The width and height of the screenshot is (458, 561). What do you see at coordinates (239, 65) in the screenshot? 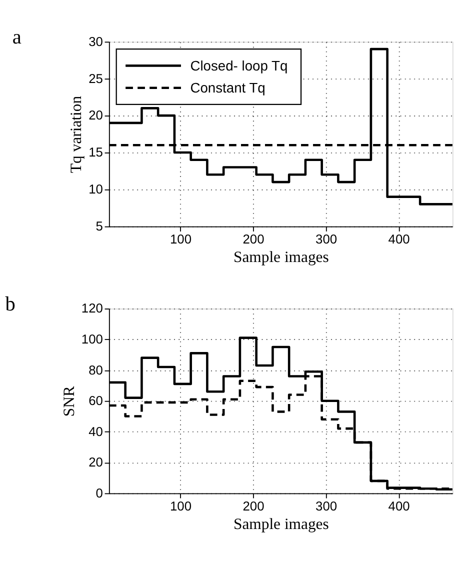
I see `legend-label: Closed- loop Tq` at bounding box center [239, 65].